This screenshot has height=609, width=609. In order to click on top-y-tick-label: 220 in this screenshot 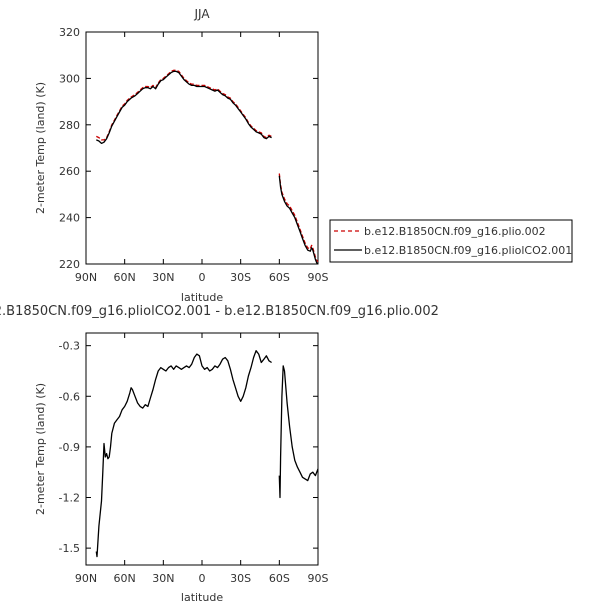, I will do `click(69, 264)`.